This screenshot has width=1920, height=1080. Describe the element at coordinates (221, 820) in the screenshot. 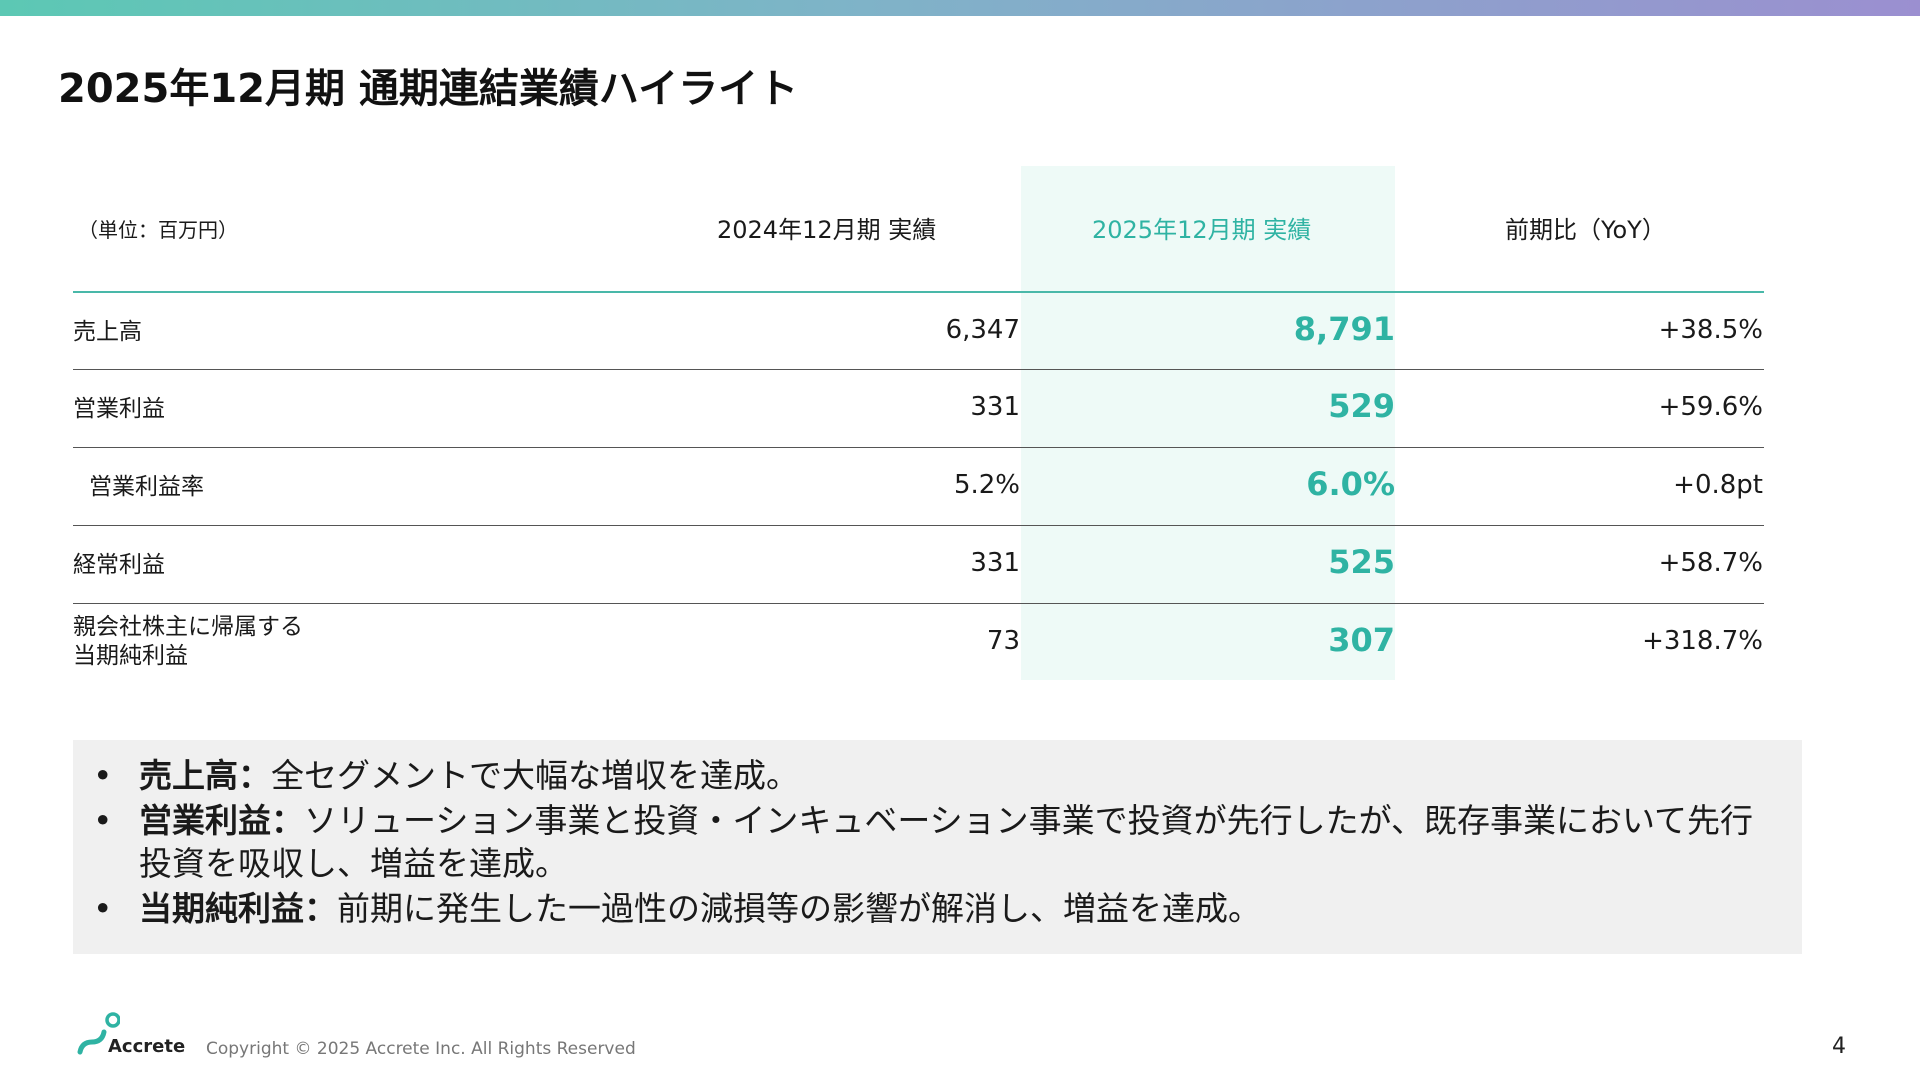

I see `note-key: 営業利益：` at that location.